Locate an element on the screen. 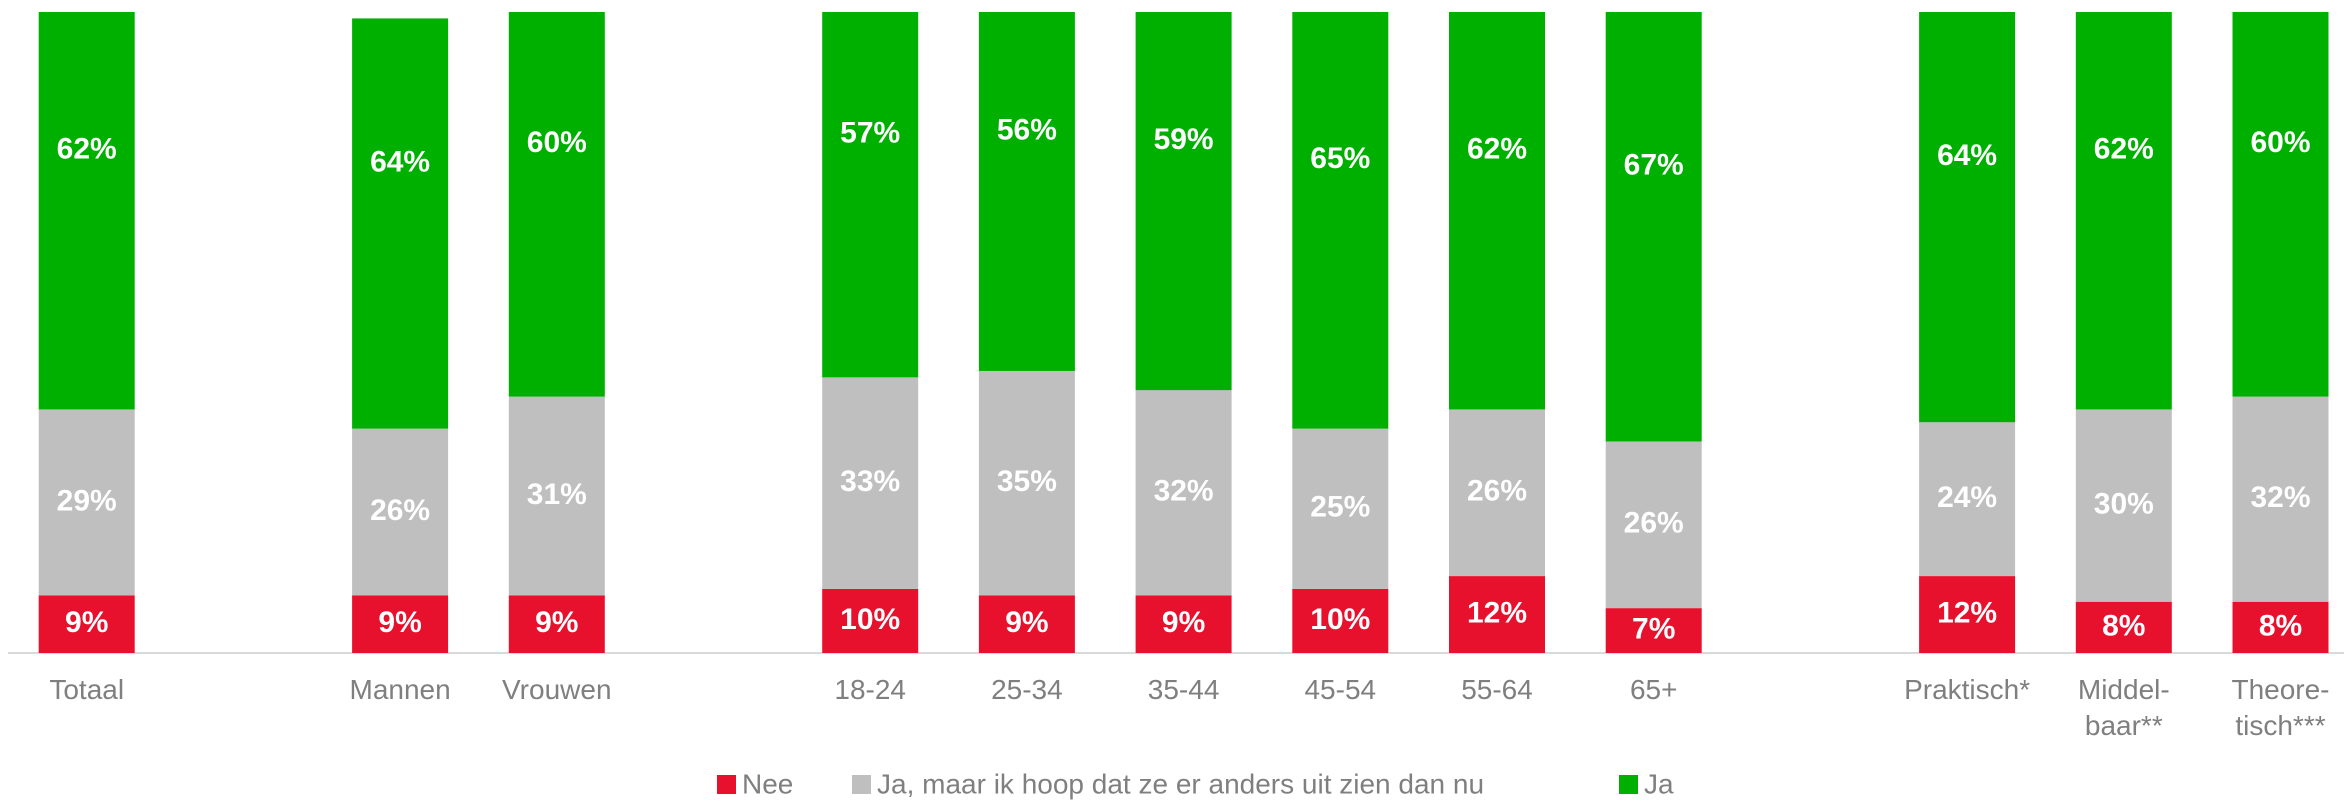  legend-label: Ja is located at coordinates (1659, 783).